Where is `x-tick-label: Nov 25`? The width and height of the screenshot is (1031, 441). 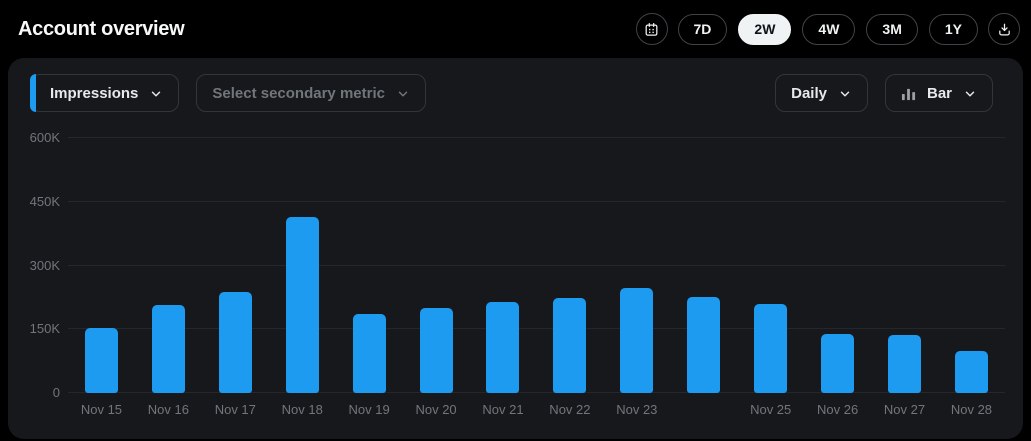 x-tick-label: Nov 25 is located at coordinates (771, 409).